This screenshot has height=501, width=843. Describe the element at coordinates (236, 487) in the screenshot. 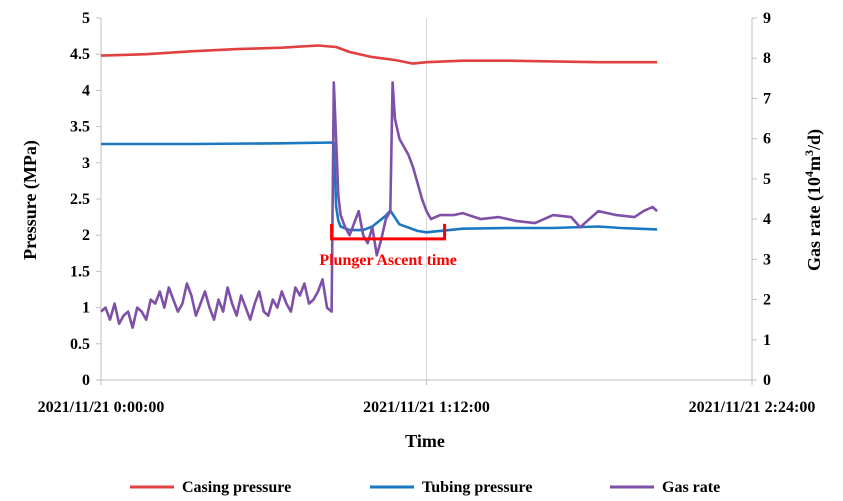

I see `legend-label: Casing pressure` at that location.